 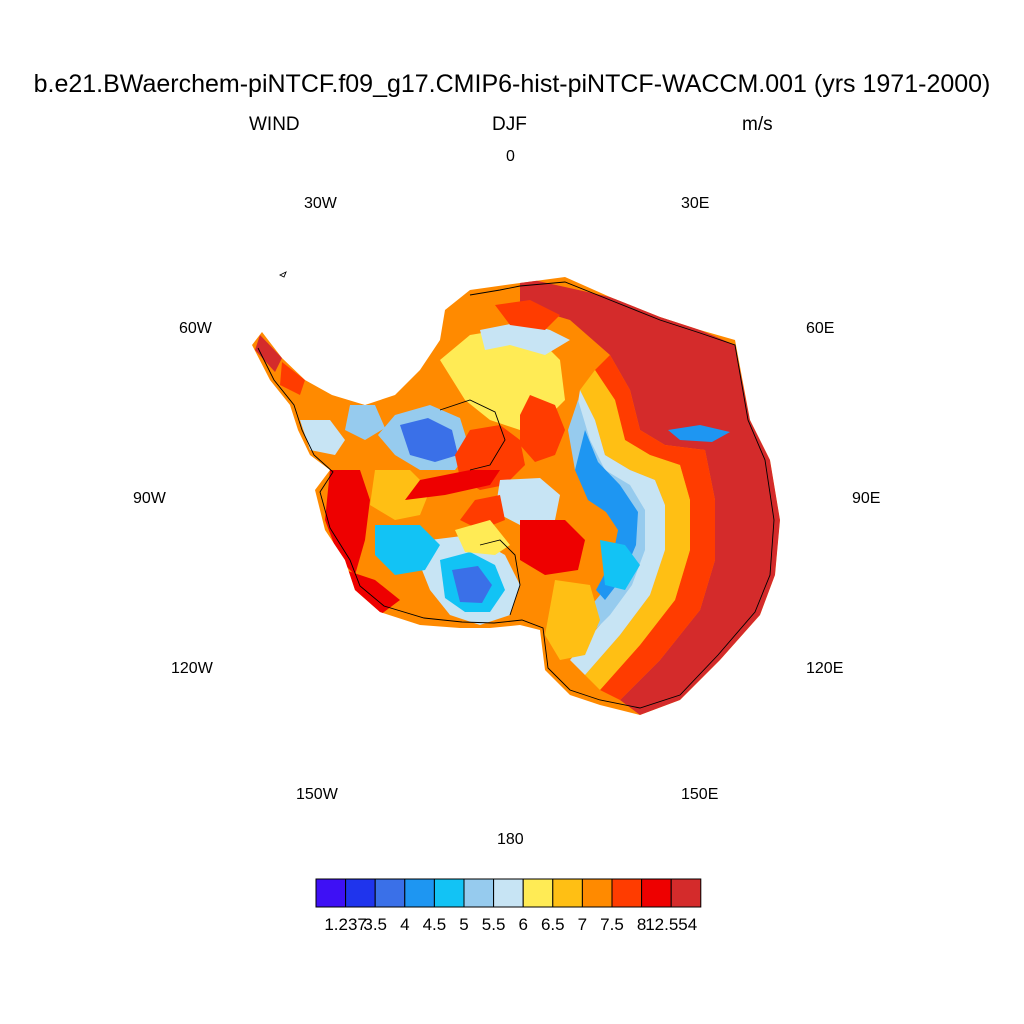 I want to click on colorbar-boxes, so click(x=508, y=893).